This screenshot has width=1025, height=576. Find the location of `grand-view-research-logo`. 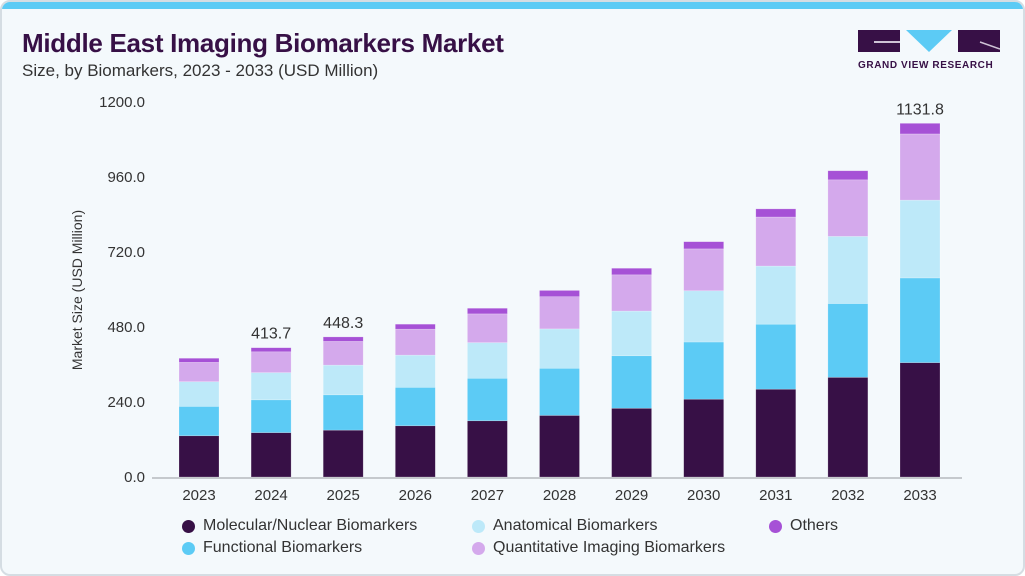

grand-view-research-logo is located at coordinates (929, 41).